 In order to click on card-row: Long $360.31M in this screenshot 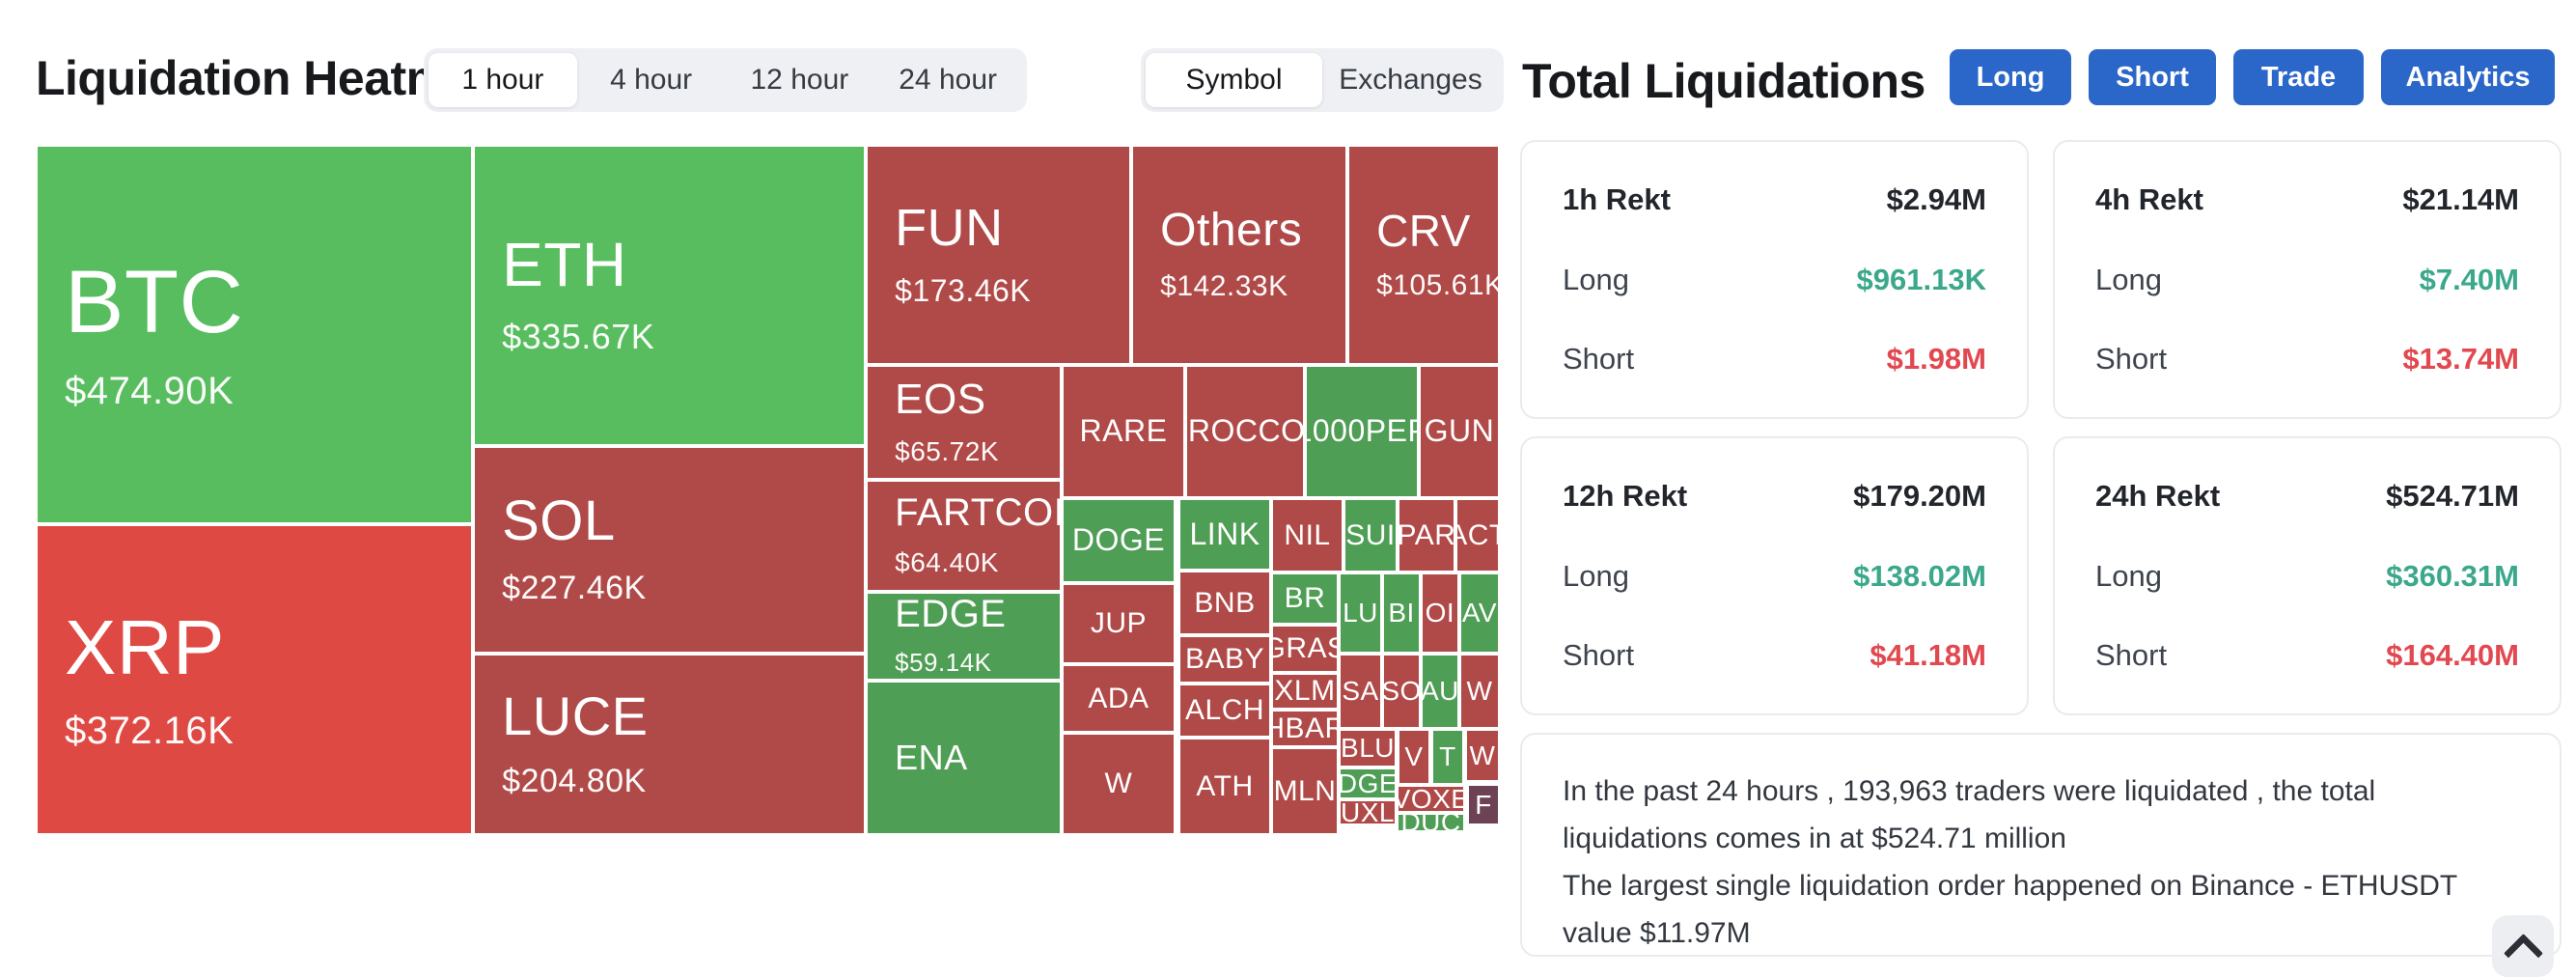, I will do `click(2307, 576)`.